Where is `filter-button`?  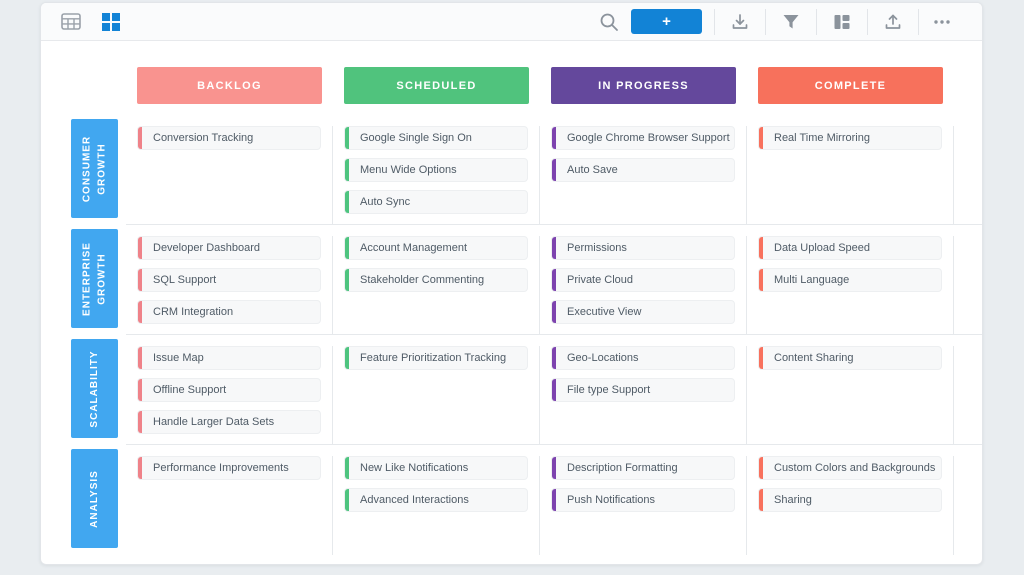 filter-button is located at coordinates (790, 21).